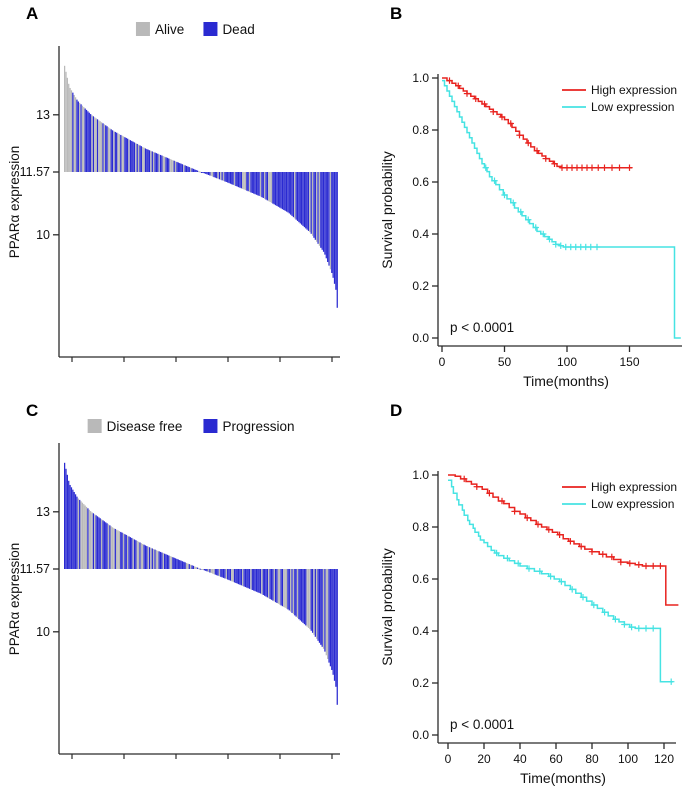 The width and height of the screenshot is (692, 794). What do you see at coordinates (32, 13) in the screenshot?
I see `panel-label-A: A` at bounding box center [32, 13].